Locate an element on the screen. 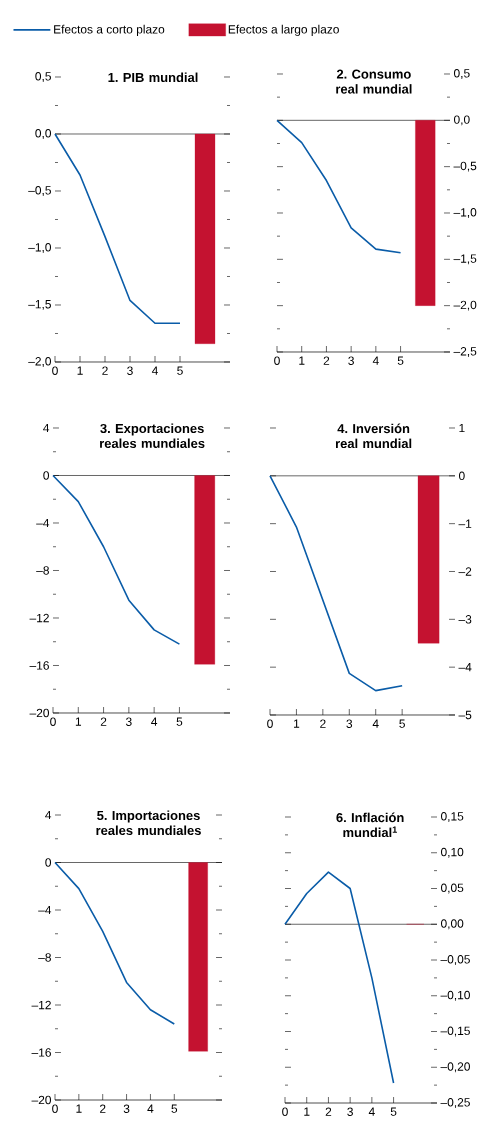 The height and width of the screenshot is (1129, 490). y-tick-label: –0,25 is located at coordinates (455, 1103).